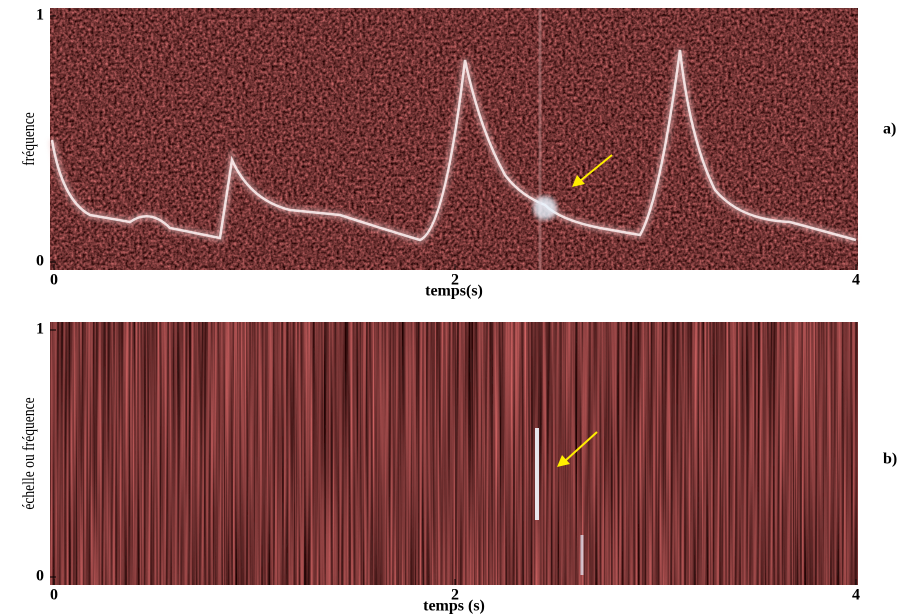  I want to click on x-axis-label: temps(s), so click(454, 291).